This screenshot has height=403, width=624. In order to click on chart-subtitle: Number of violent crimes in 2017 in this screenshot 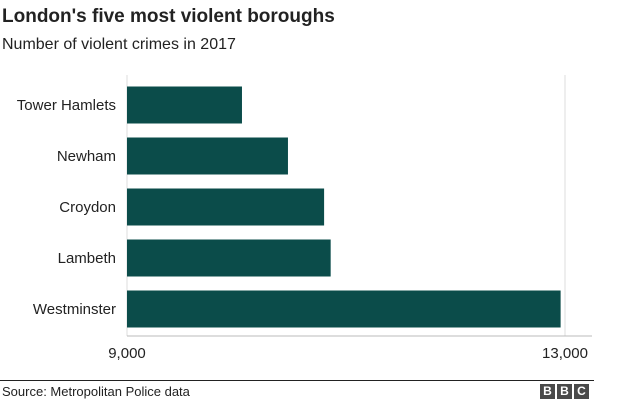, I will do `click(119, 44)`.